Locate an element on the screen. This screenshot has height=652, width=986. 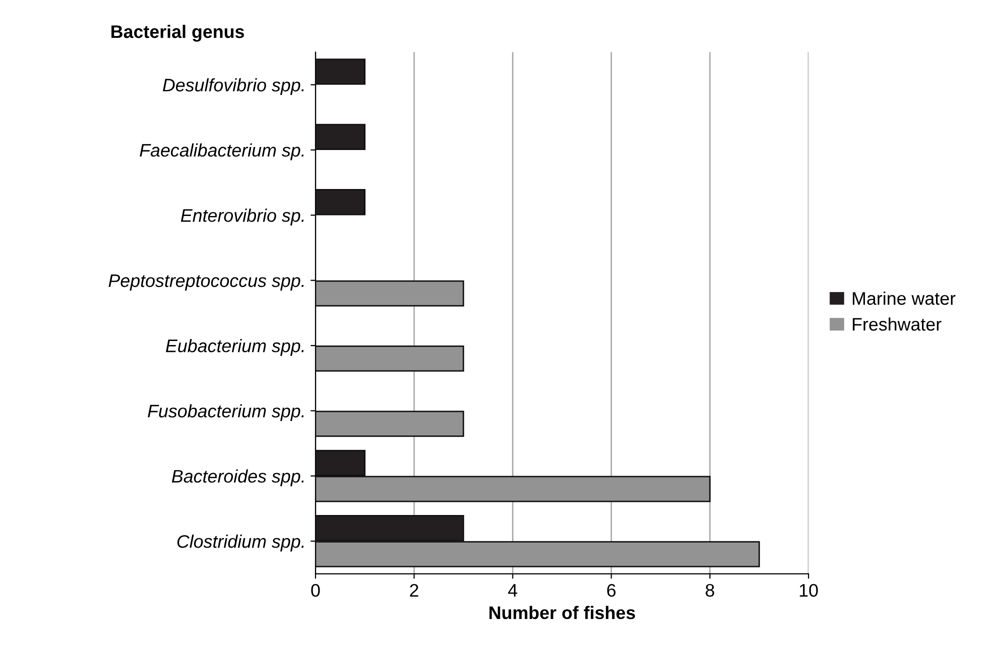
x-tick-label: 4 is located at coordinates (513, 590).